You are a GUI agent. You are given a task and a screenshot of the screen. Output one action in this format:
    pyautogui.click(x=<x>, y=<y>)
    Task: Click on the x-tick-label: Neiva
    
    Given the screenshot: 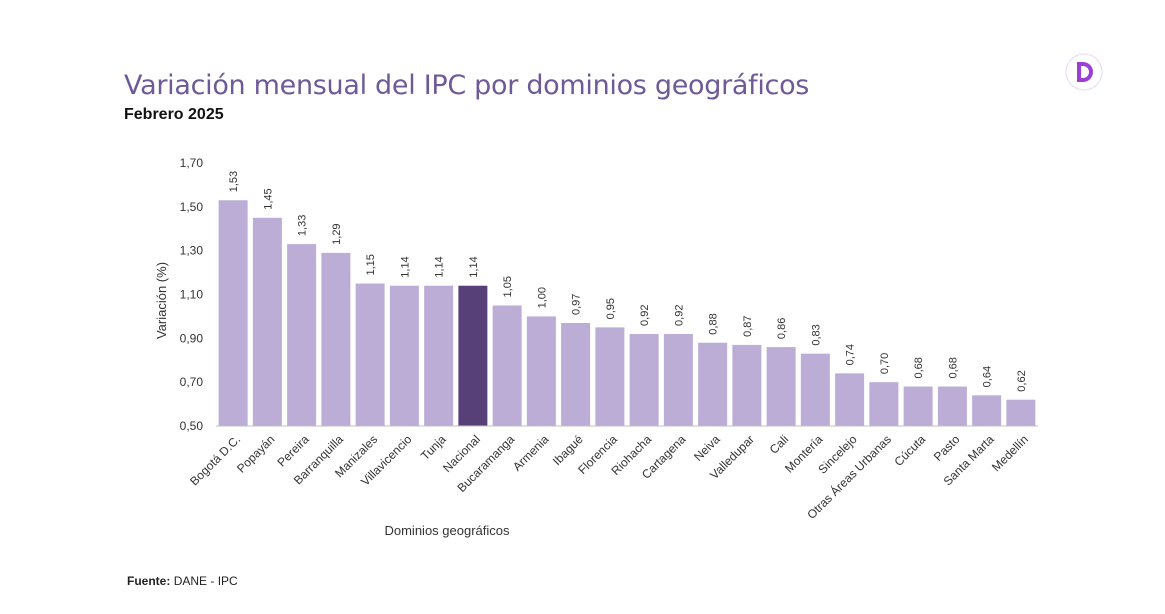 What is the action you would take?
    pyautogui.click(x=707, y=448)
    